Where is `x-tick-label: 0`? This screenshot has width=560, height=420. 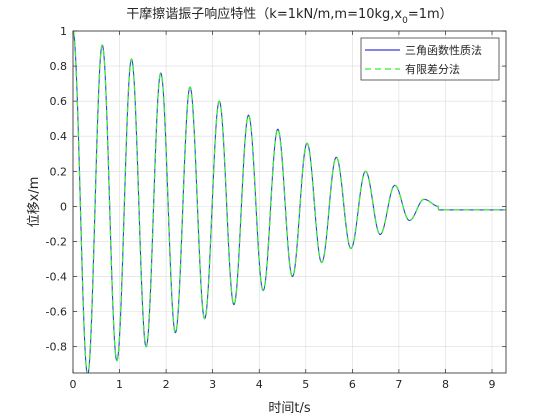 x-tick-label: 0 is located at coordinates (73, 384).